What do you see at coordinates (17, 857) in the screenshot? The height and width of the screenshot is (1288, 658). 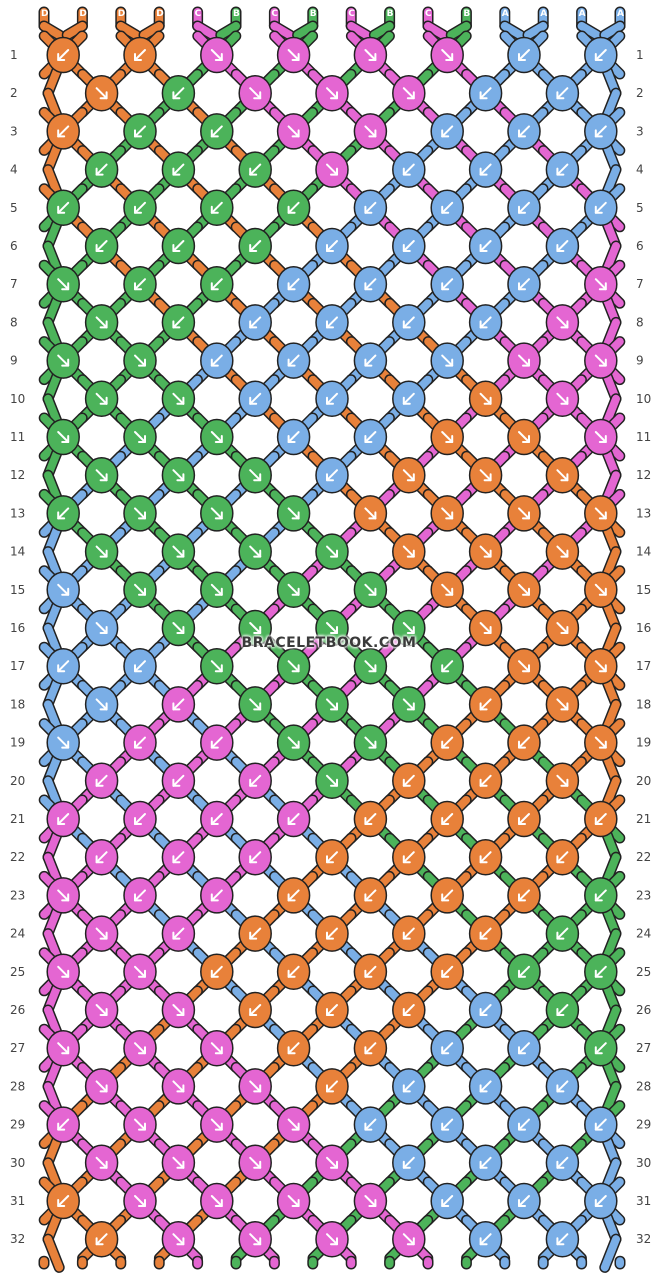 I see `row-label-left: 22` at bounding box center [17, 857].